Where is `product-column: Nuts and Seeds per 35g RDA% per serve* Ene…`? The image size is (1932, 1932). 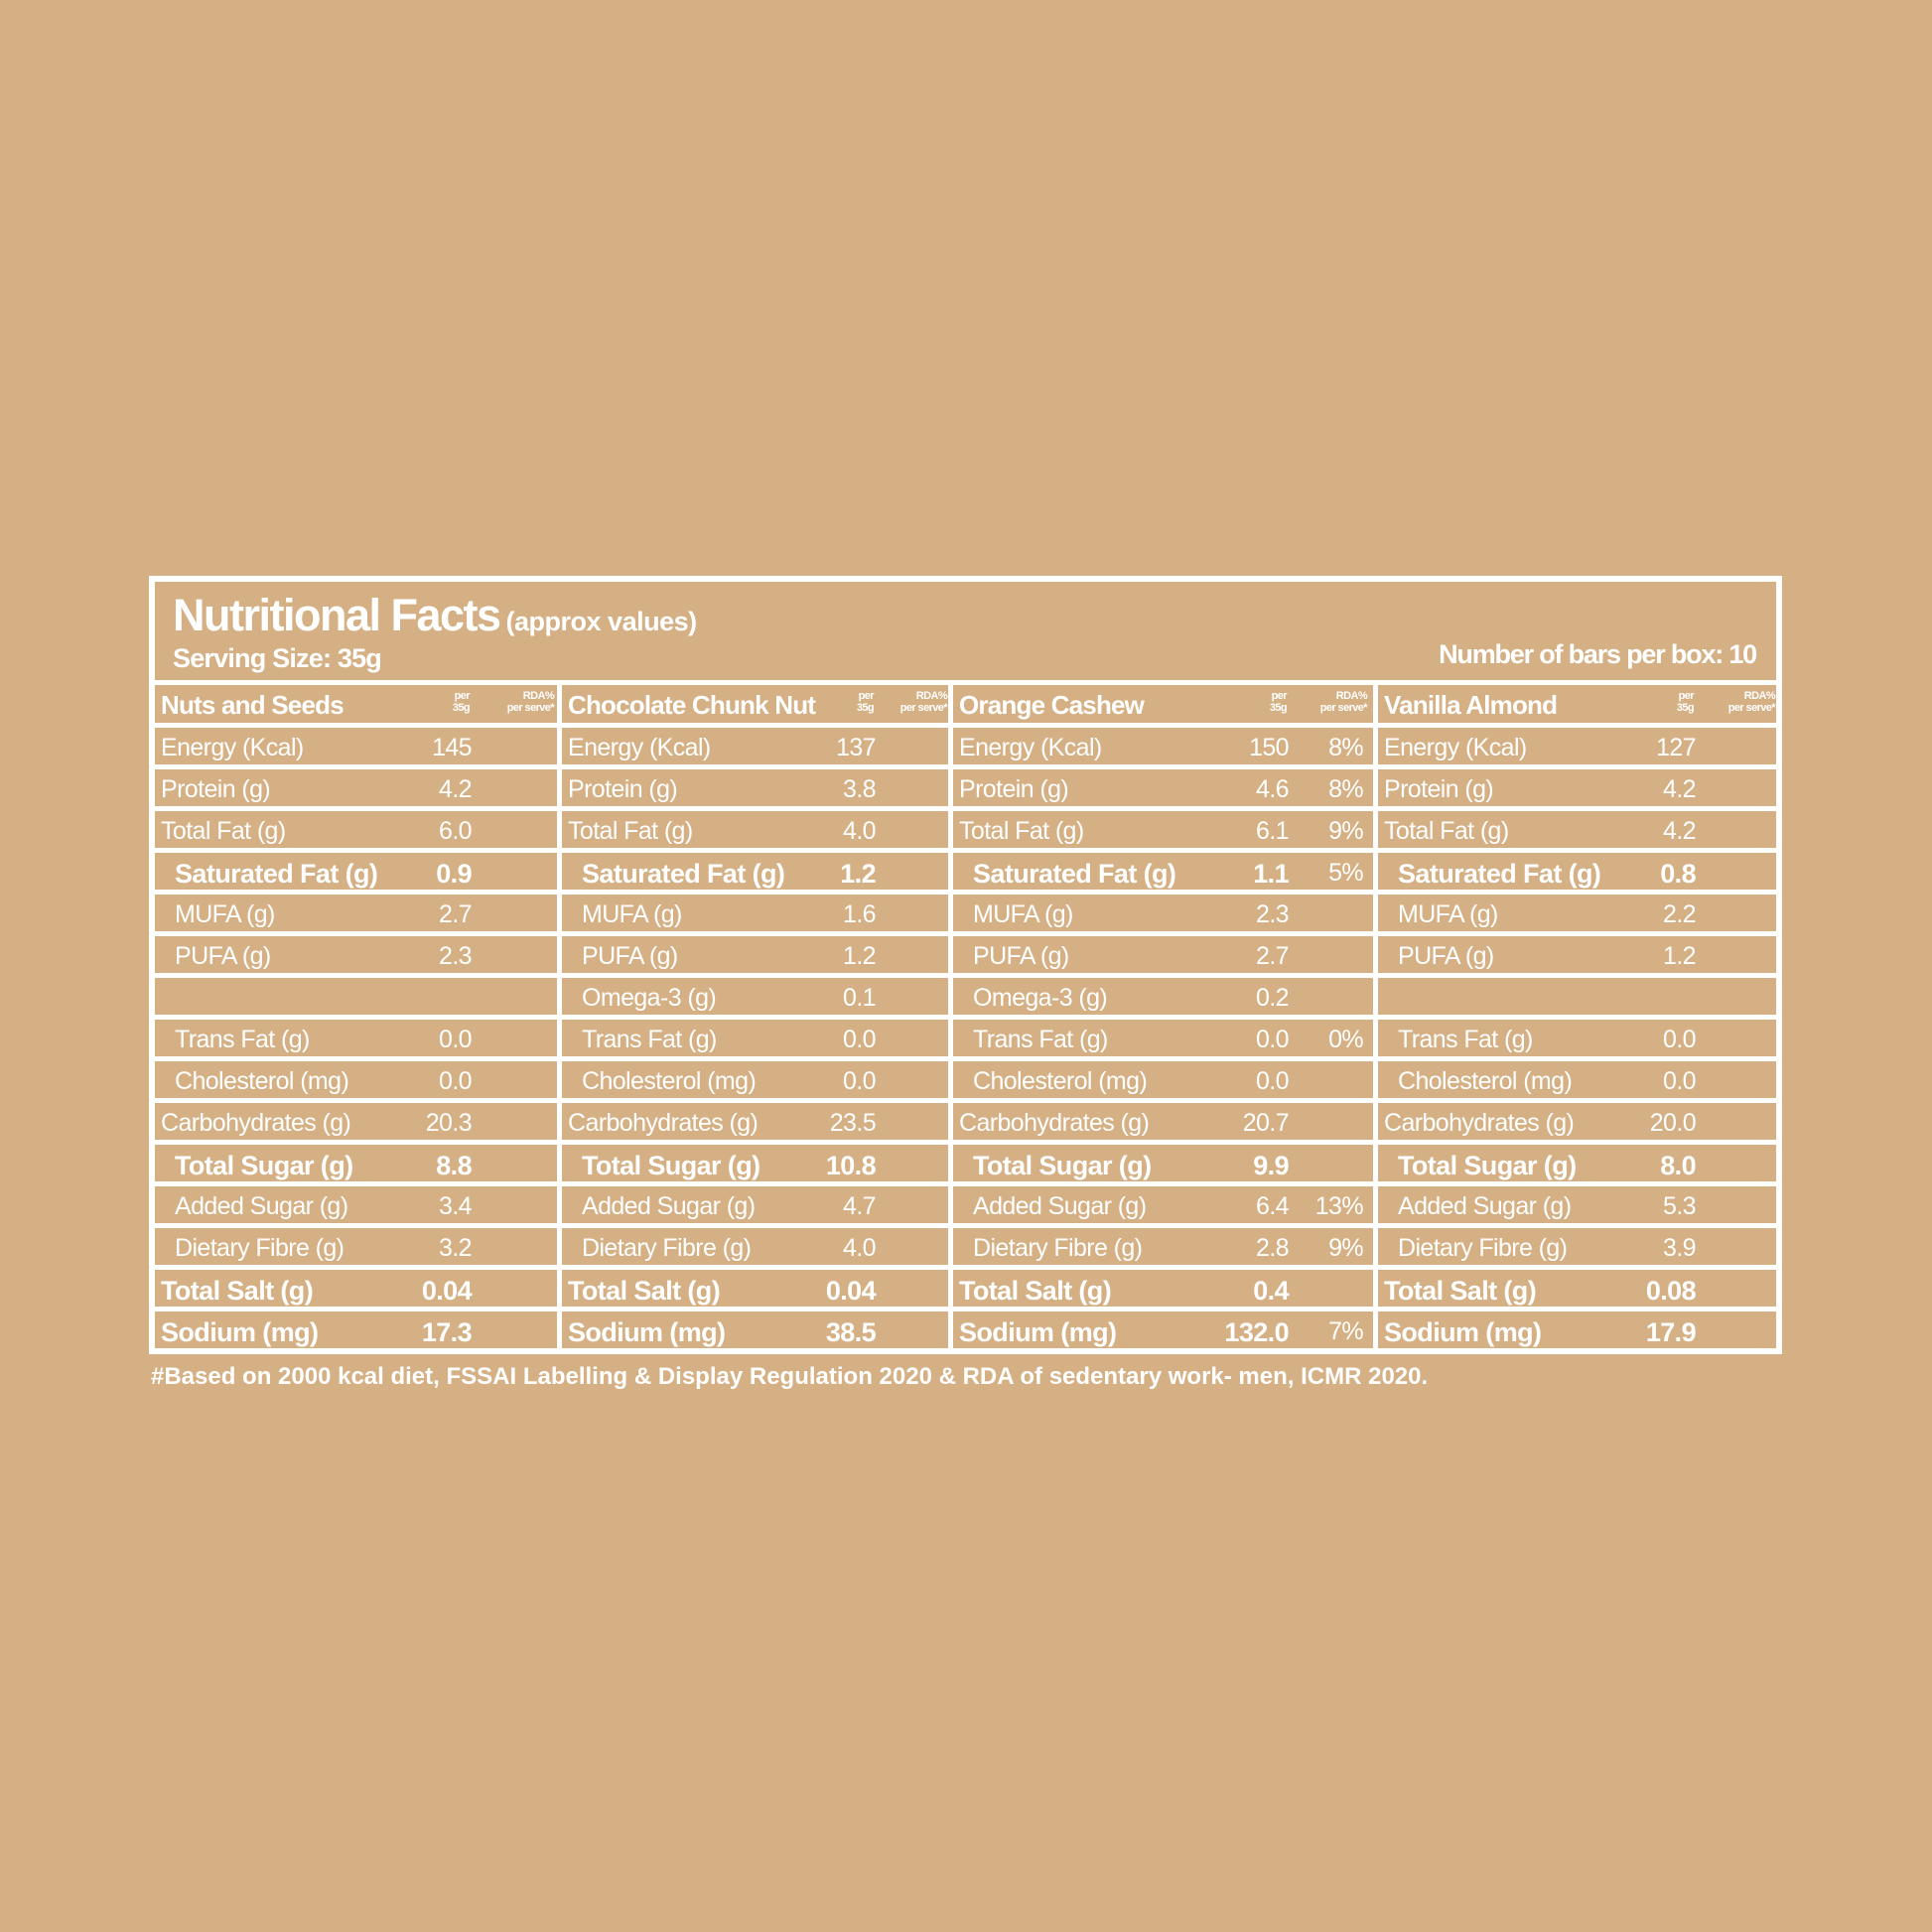
product-column: Nuts and Seeds per 35g RDA% per serve* Ene… is located at coordinates (356, 1016).